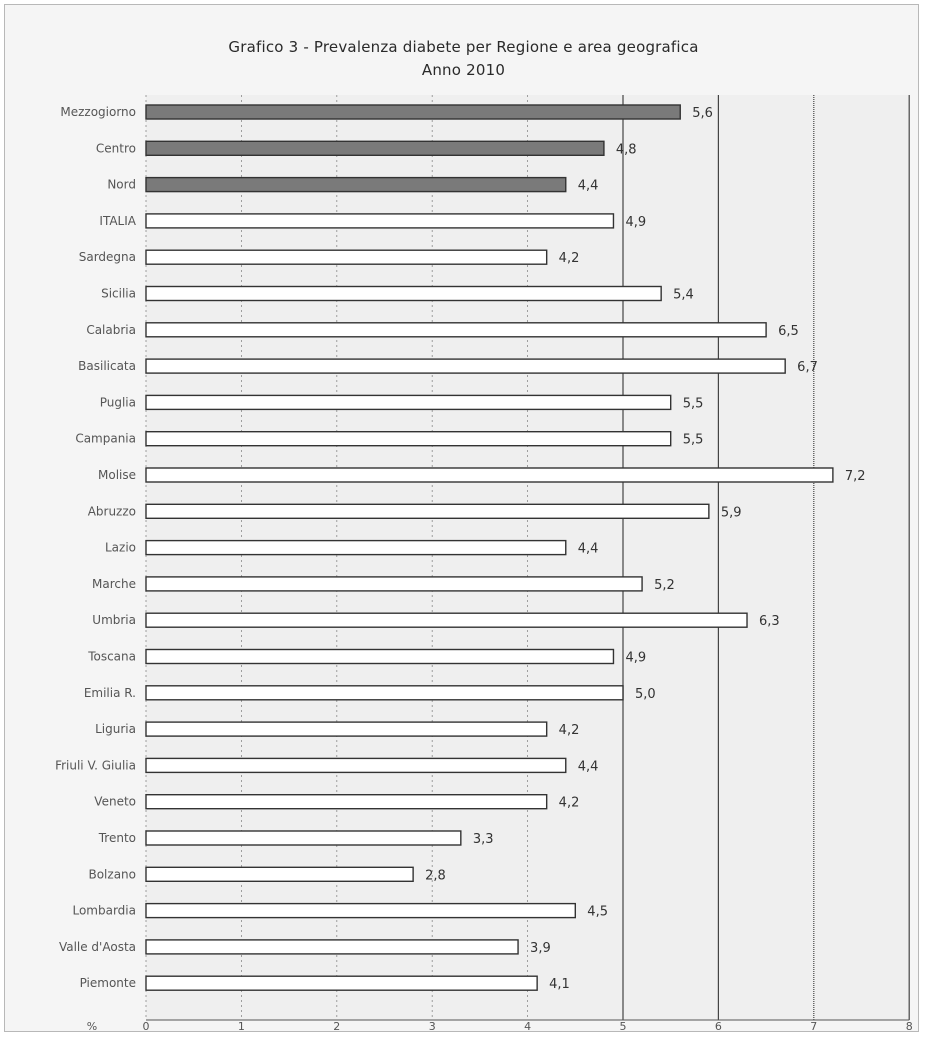  Describe the element at coordinates (435, 875) in the screenshot. I see `value-label: 2,8` at that location.